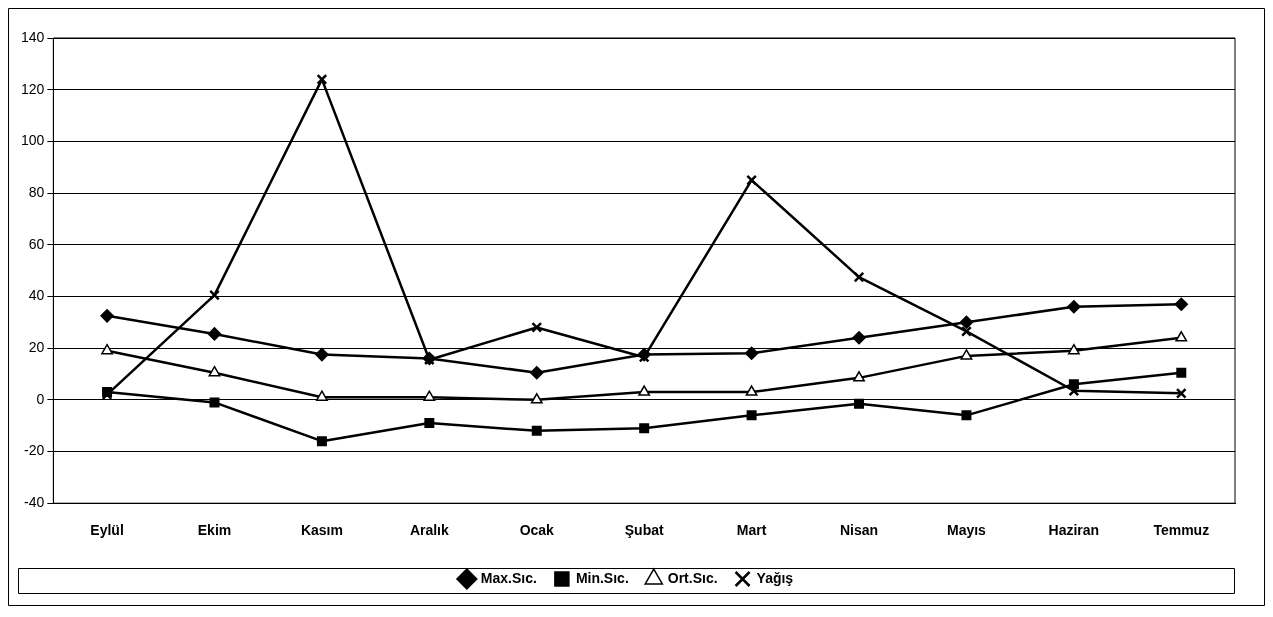 Image resolution: width=1273 pixels, height=617 pixels. What do you see at coordinates (508, 577) in the screenshot?
I see `legend-label: Max.Sıc.` at bounding box center [508, 577].